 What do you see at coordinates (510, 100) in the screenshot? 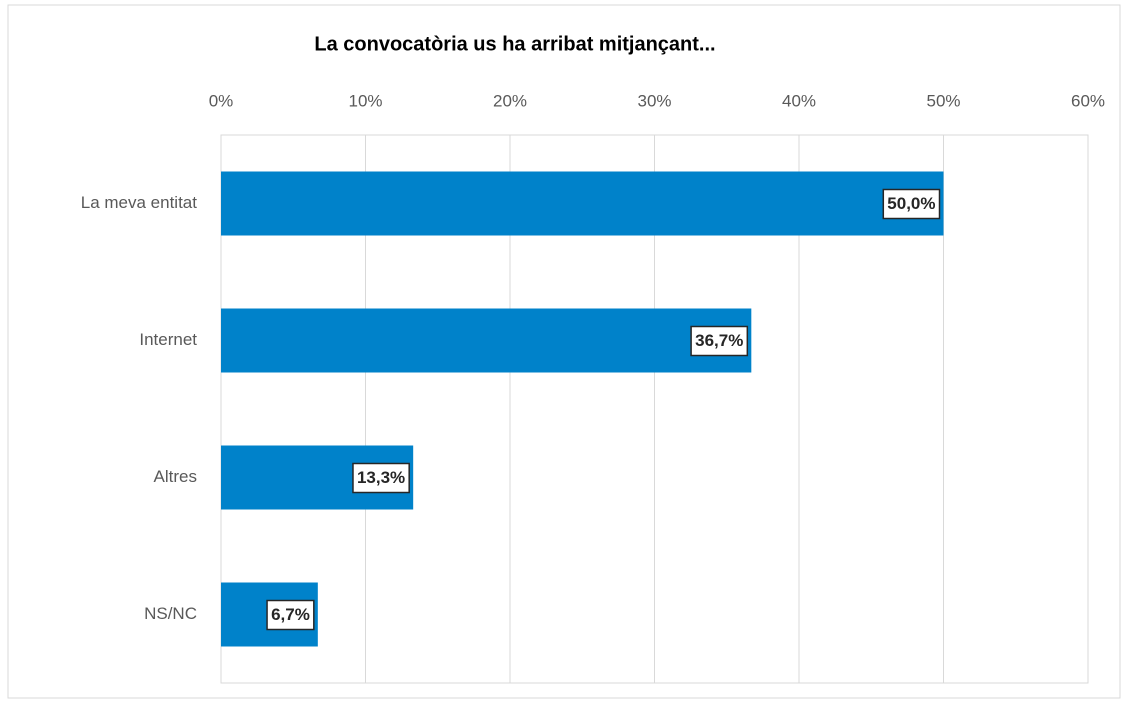
I see `x-tick-label: 20%` at bounding box center [510, 100].